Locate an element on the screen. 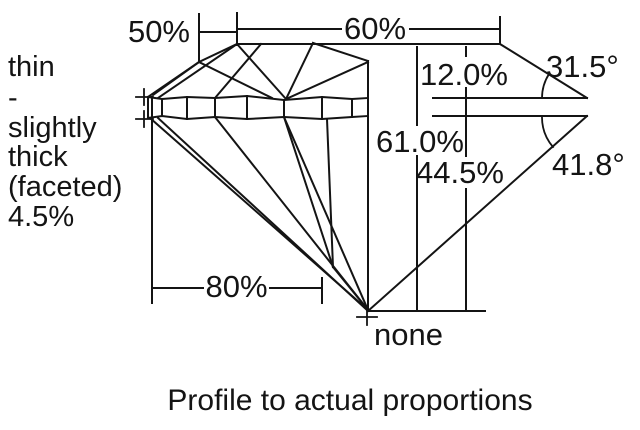 This screenshot has width=640, height=430. diagram-caption: Profile to actual proportions is located at coordinates (350, 400).